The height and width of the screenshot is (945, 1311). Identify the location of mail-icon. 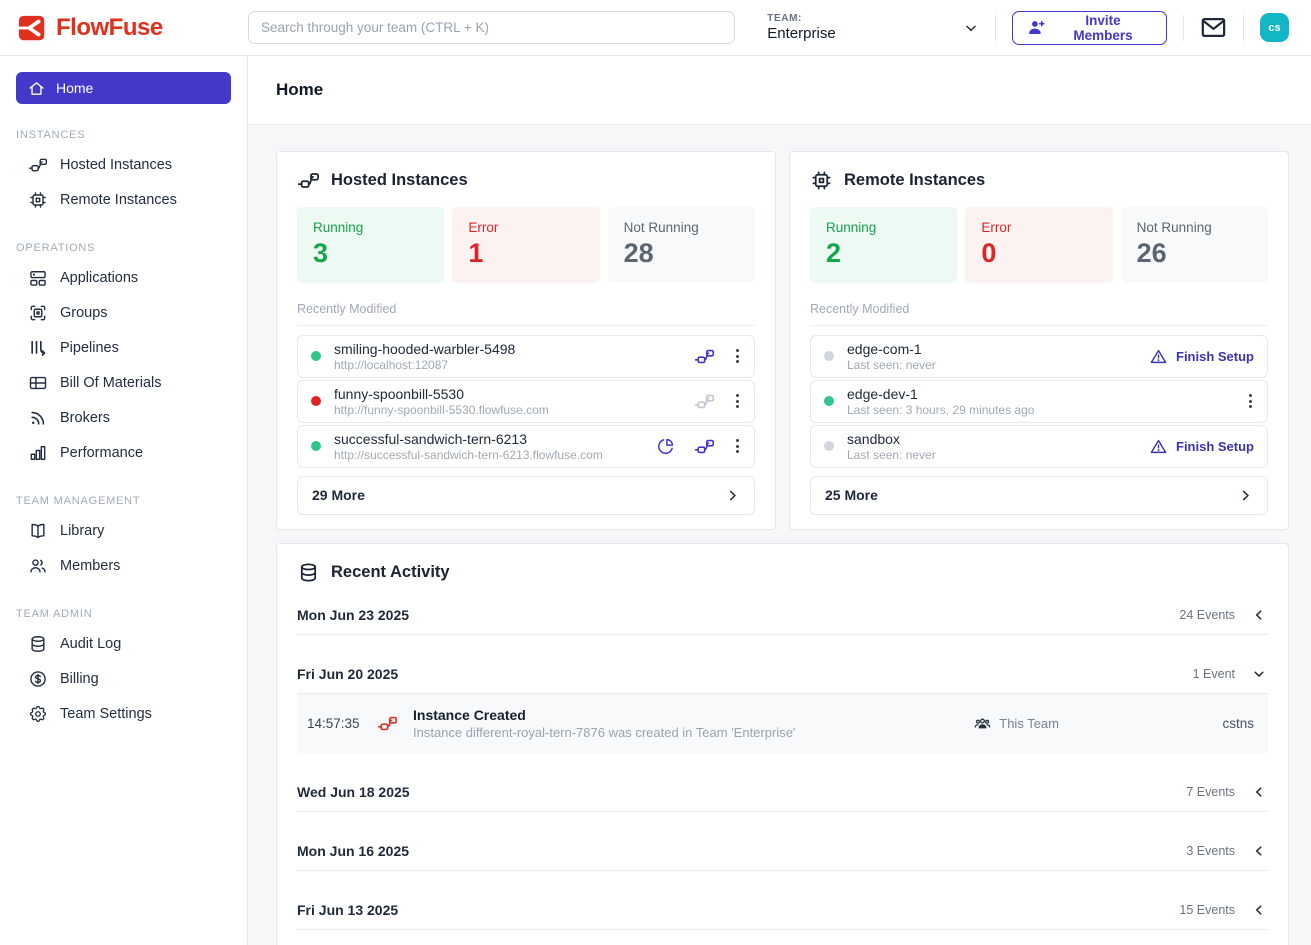
(1213, 27).